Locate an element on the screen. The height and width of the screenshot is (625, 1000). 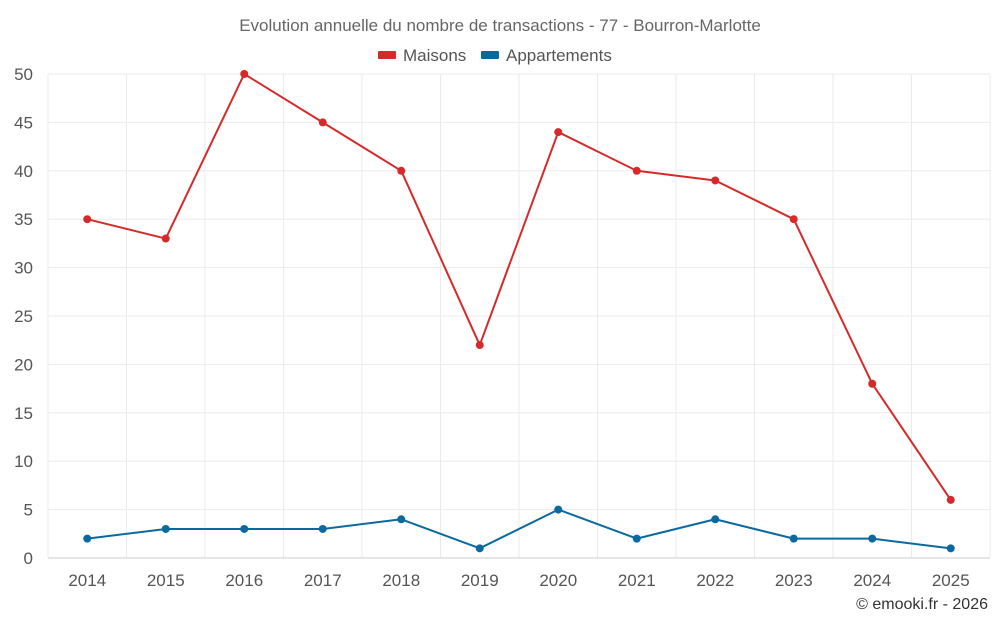
y-tick-label: 30 is located at coordinates (23, 268).